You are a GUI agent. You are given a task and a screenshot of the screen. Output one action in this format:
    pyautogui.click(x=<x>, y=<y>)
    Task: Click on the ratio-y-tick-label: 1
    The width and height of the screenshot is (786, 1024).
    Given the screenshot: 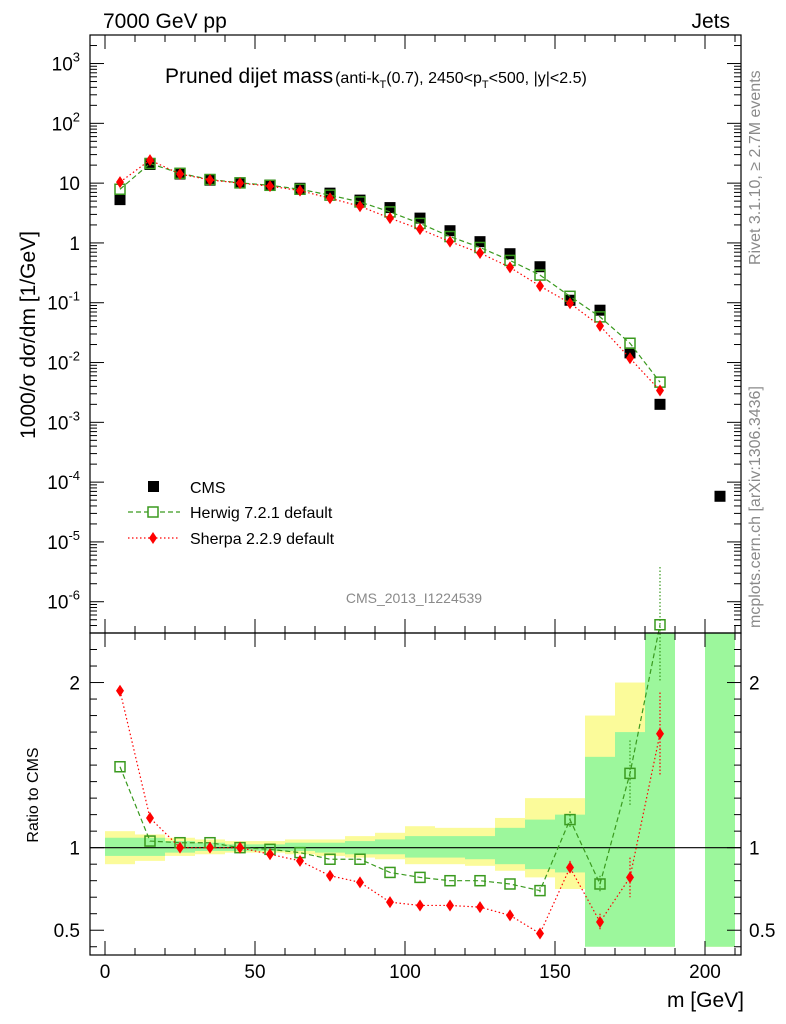 What is the action you would take?
    pyautogui.click(x=74, y=849)
    